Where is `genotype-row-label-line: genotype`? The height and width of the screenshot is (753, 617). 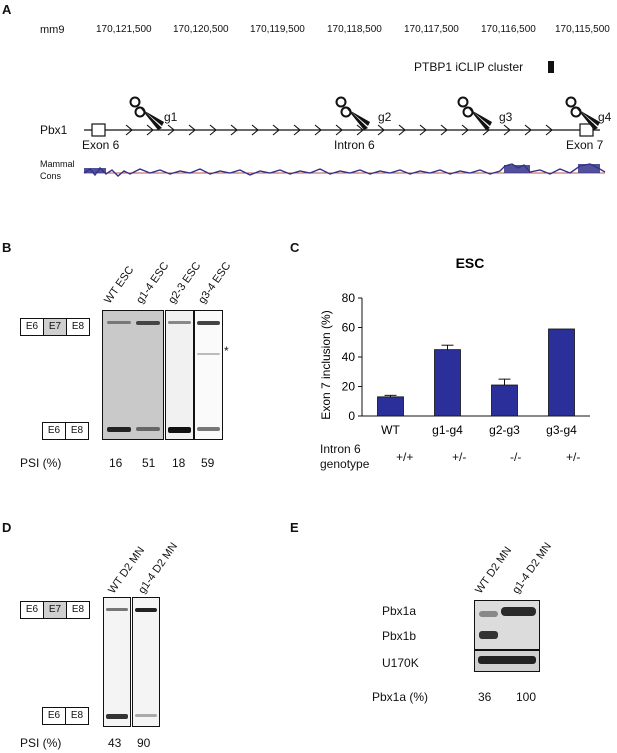
genotype-row-label-line: genotype is located at coordinates (345, 464).